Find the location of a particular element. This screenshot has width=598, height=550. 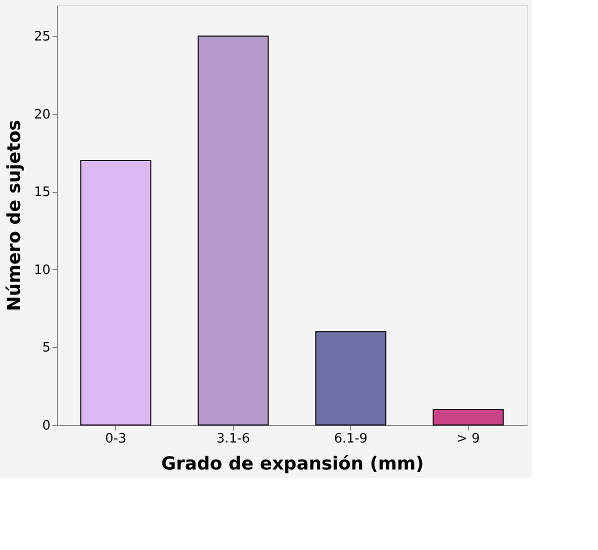

y-tick-label: 25 is located at coordinates (42, 37).